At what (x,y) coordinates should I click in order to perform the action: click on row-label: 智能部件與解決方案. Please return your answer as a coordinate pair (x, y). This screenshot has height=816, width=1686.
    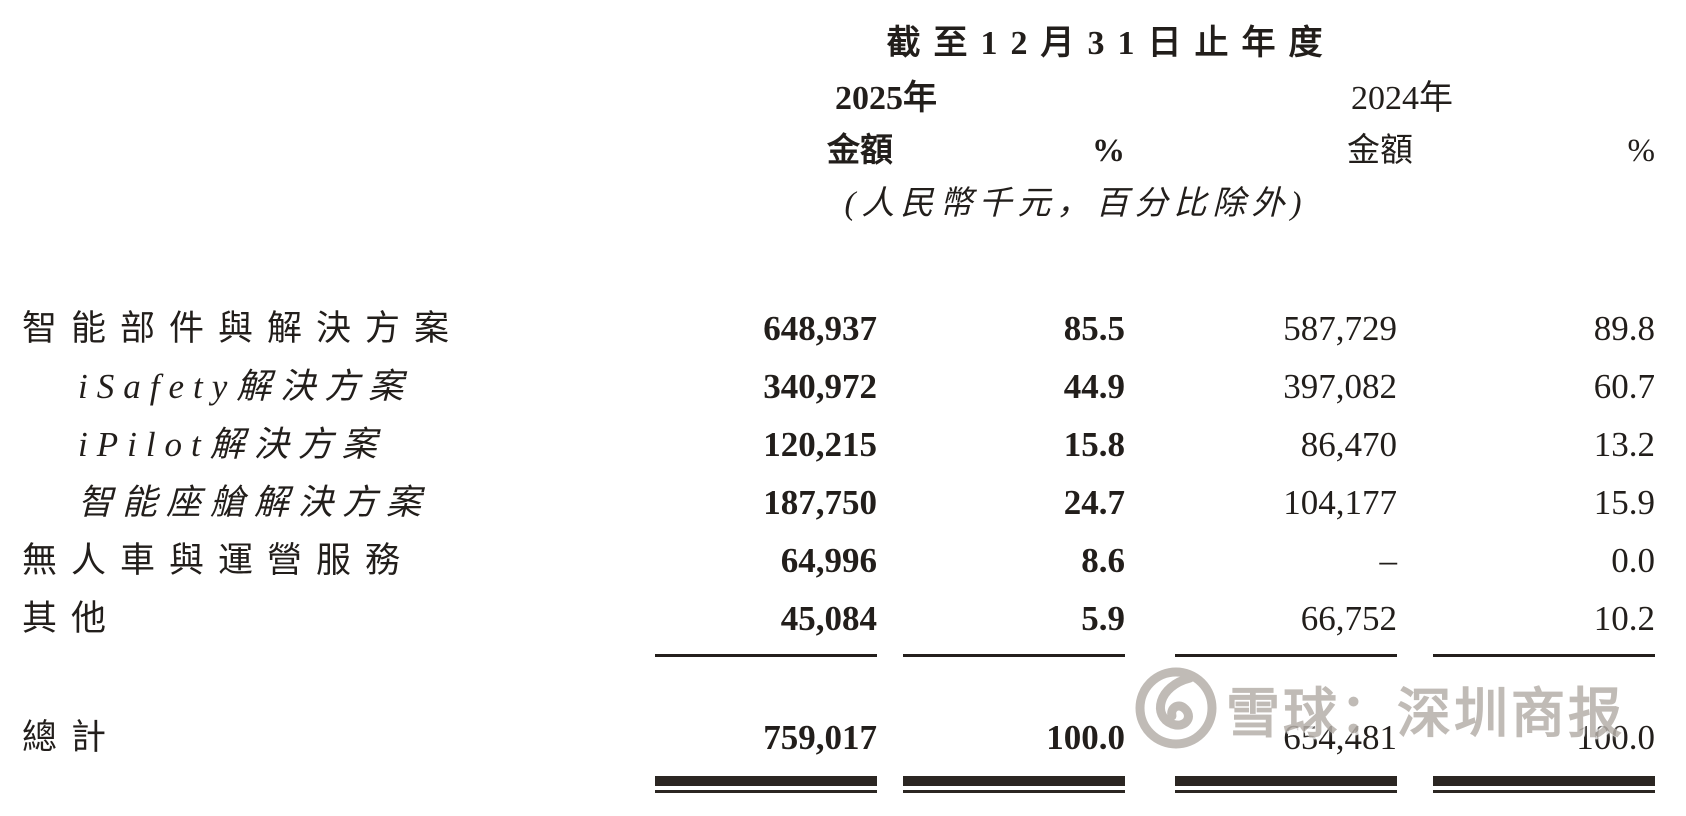
    Looking at the image, I should click on (243, 328).